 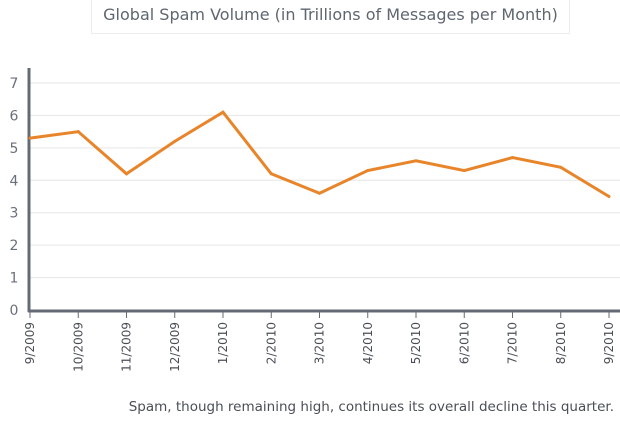 What do you see at coordinates (464, 343) in the screenshot?
I see `x-tick-label: 6/2010` at bounding box center [464, 343].